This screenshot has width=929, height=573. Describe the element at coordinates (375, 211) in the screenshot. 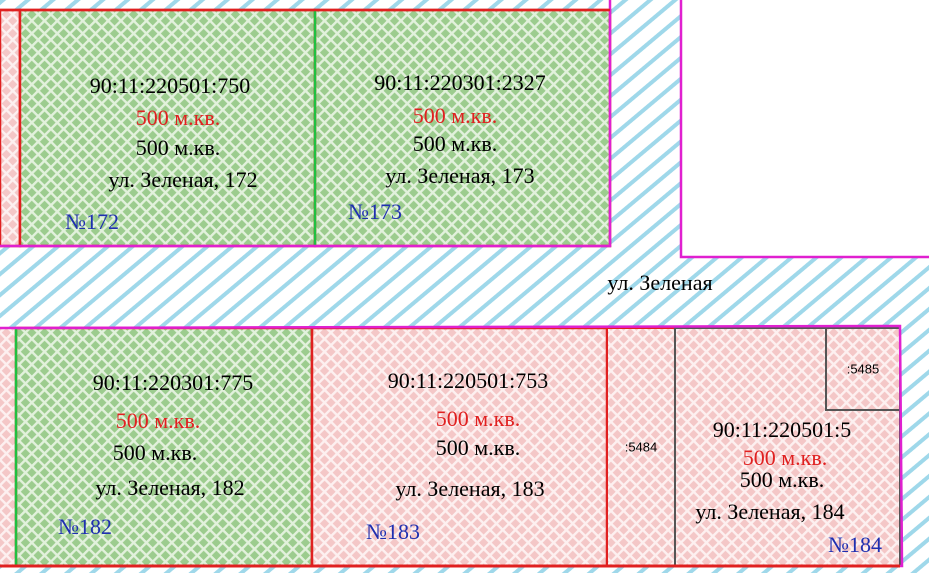

I see `parcel-number: №173` at that location.